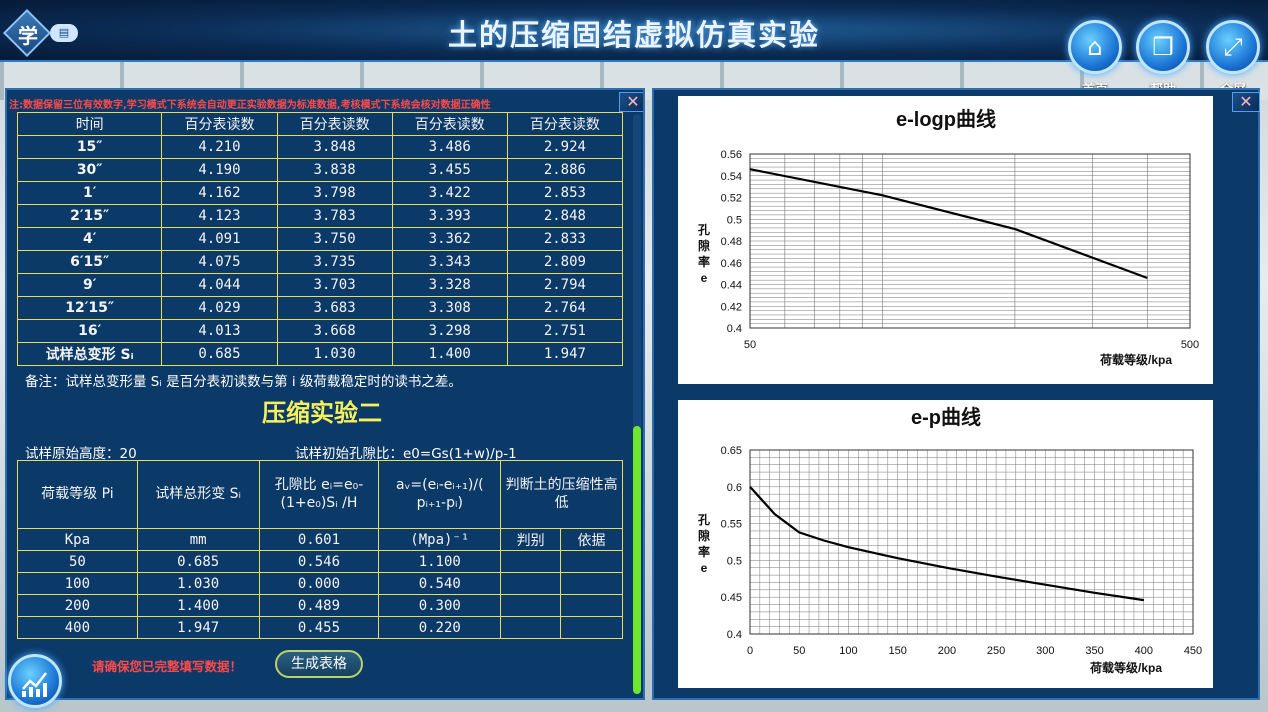  I want to click on reading-value-cell: 0.685, so click(219, 354).